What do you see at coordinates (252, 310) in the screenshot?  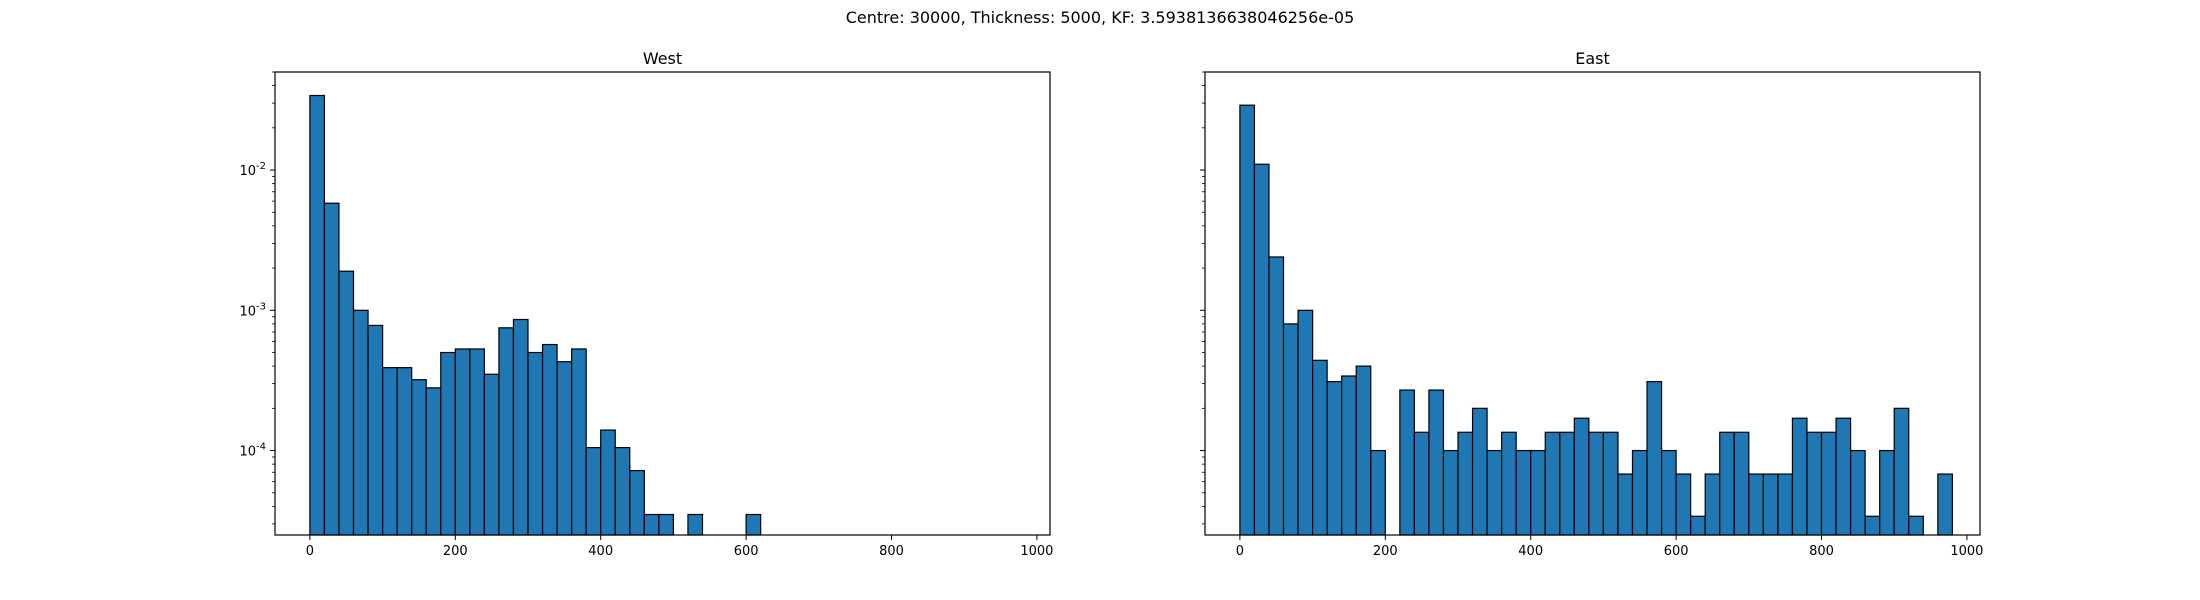 I see `y-tick-label: 10⁻³` at bounding box center [252, 310].